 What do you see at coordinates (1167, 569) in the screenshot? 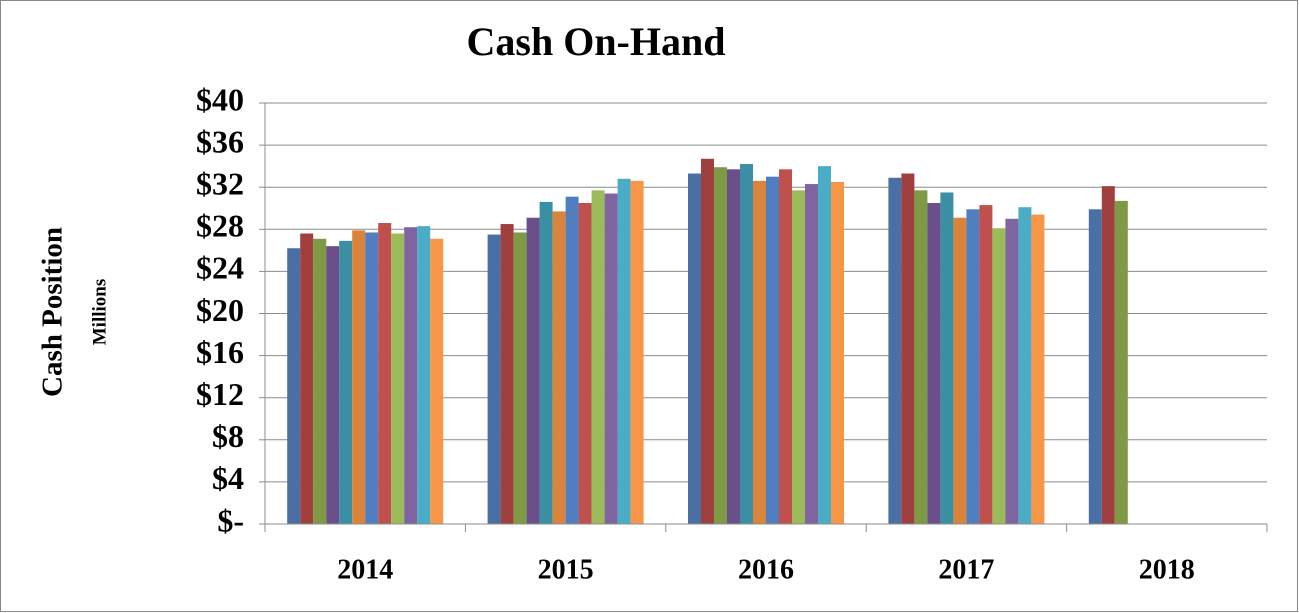
I see `x-tick-label: 2018` at bounding box center [1167, 569].